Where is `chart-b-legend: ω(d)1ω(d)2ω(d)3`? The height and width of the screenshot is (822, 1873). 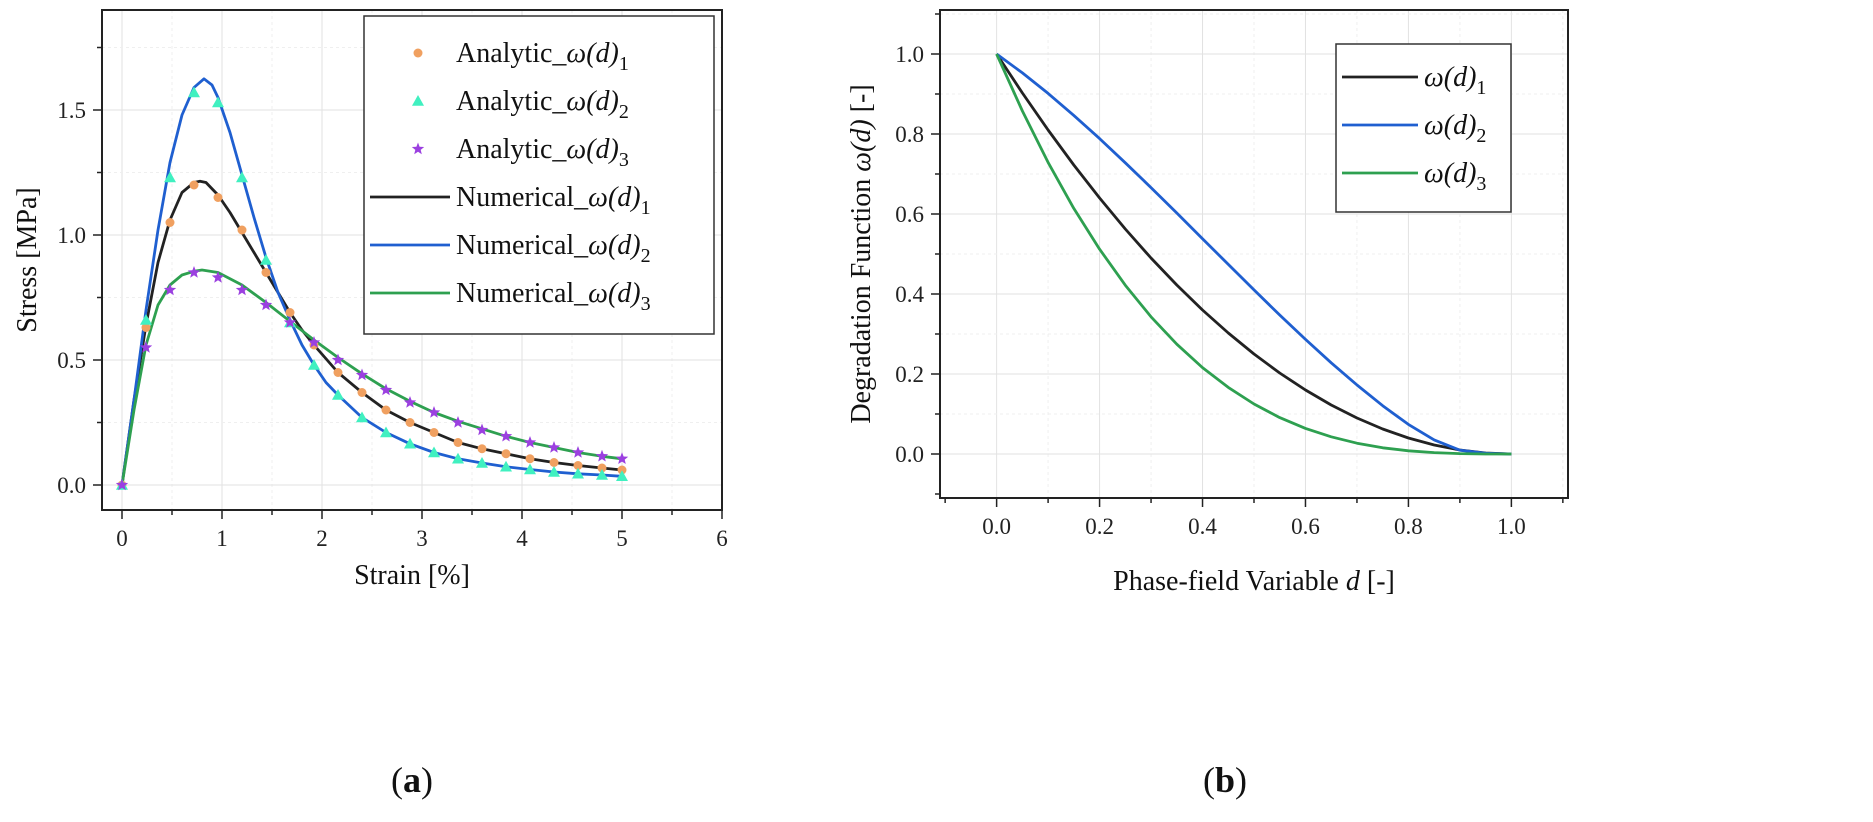 chart-b-legend: ω(d)1ω(d)2ω(d)3 is located at coordinates (1423, 128).